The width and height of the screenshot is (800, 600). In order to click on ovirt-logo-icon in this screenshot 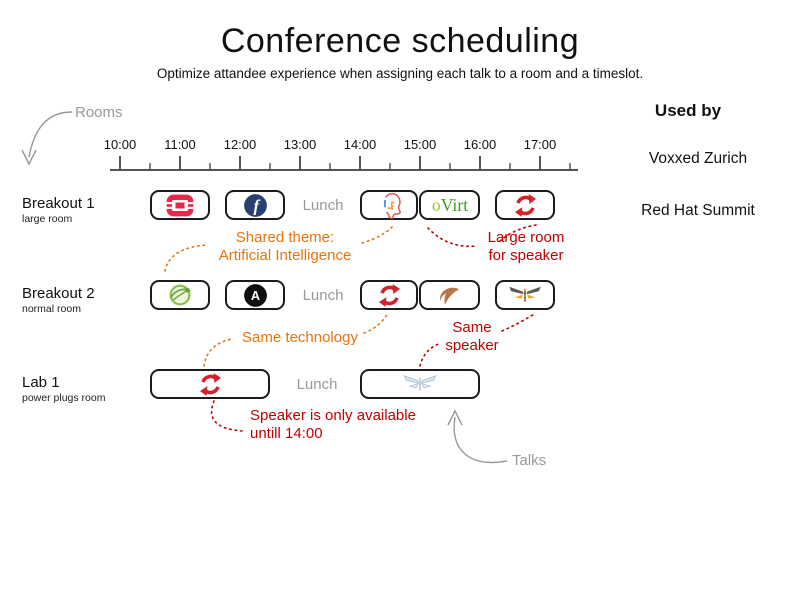, I will do `click(450, 205)`.